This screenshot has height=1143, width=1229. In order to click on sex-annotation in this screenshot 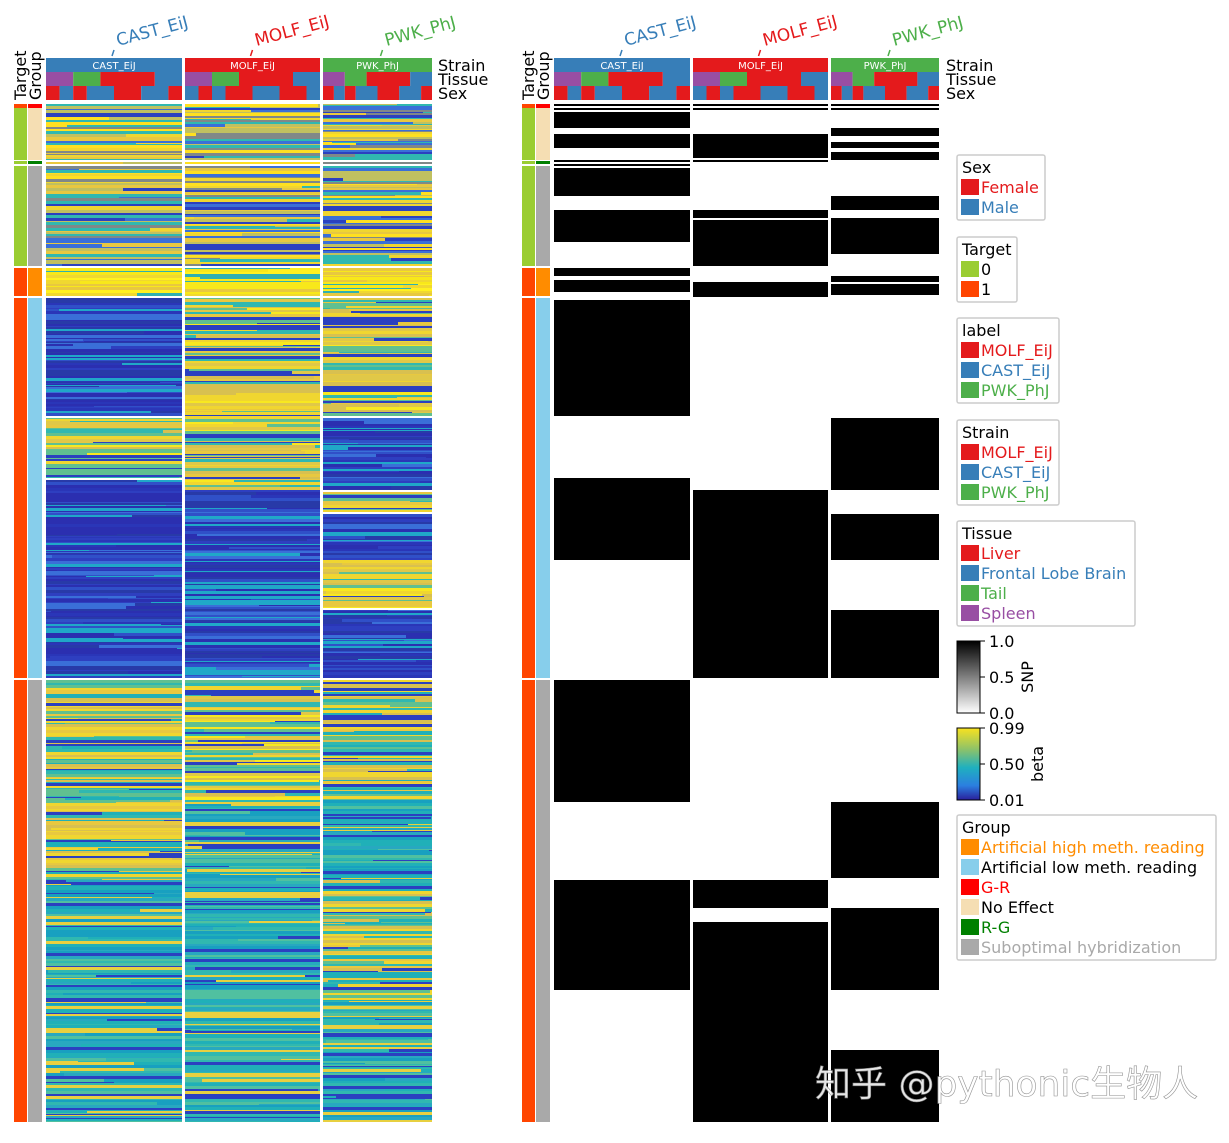, I will do `click(874, 93)`.